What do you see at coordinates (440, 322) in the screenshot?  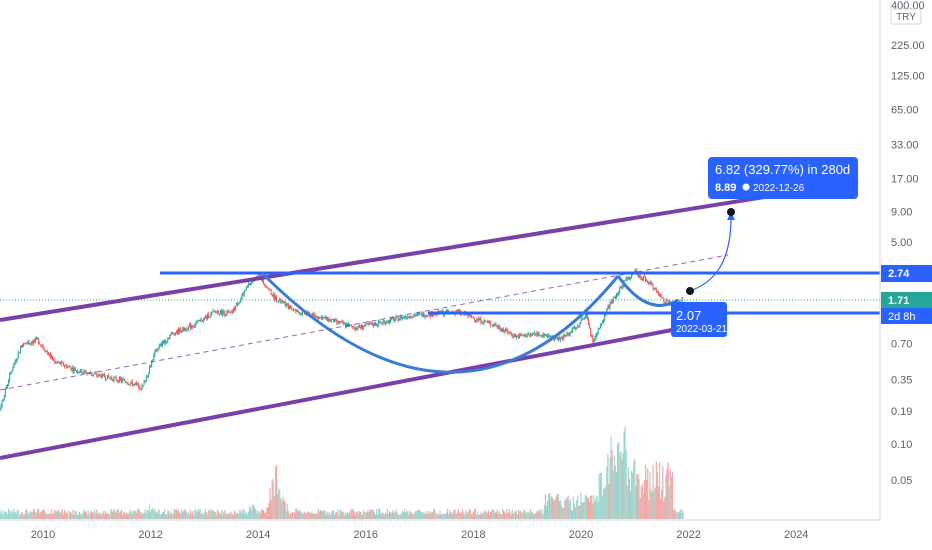 I see `cup-arc` at bounding box center [440, 322].